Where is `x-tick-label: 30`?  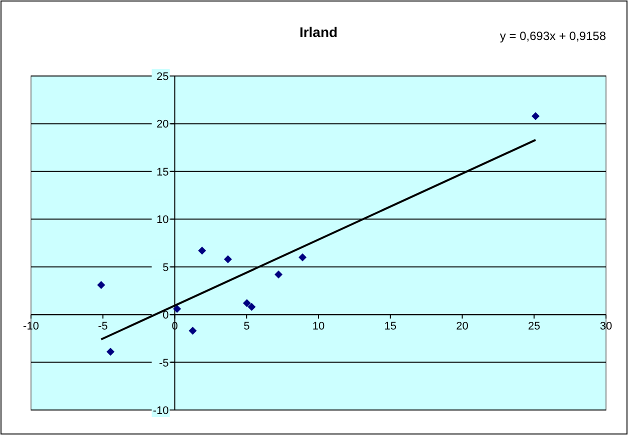
x-tick-label: 30 is located at coordinates (606, 326).